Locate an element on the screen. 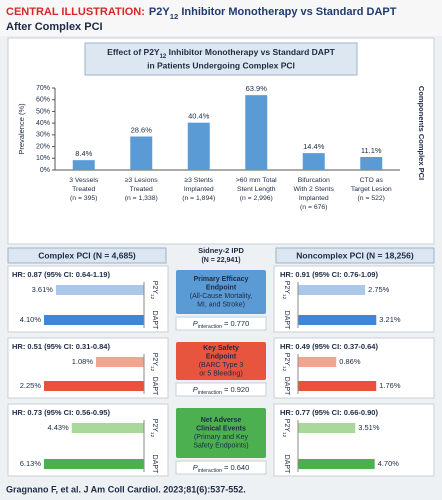 This screenshot has height=500, width=442. group-label: Complex PCI (N = 4,685) is located at coordinates (87, 255).